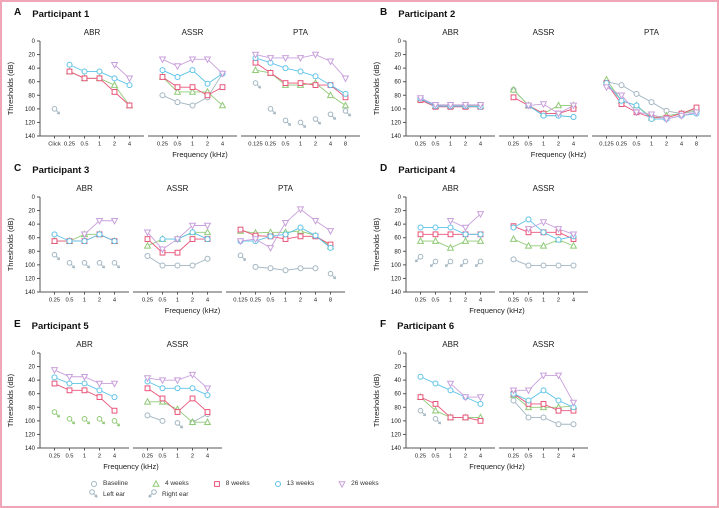 Image resolution: width=719 pixels, height=508 pixels. What do you see at coordinates (342, 484) in the screenshot?
I see `26-weeks-marker-icon` at bounding box center [342, 484].